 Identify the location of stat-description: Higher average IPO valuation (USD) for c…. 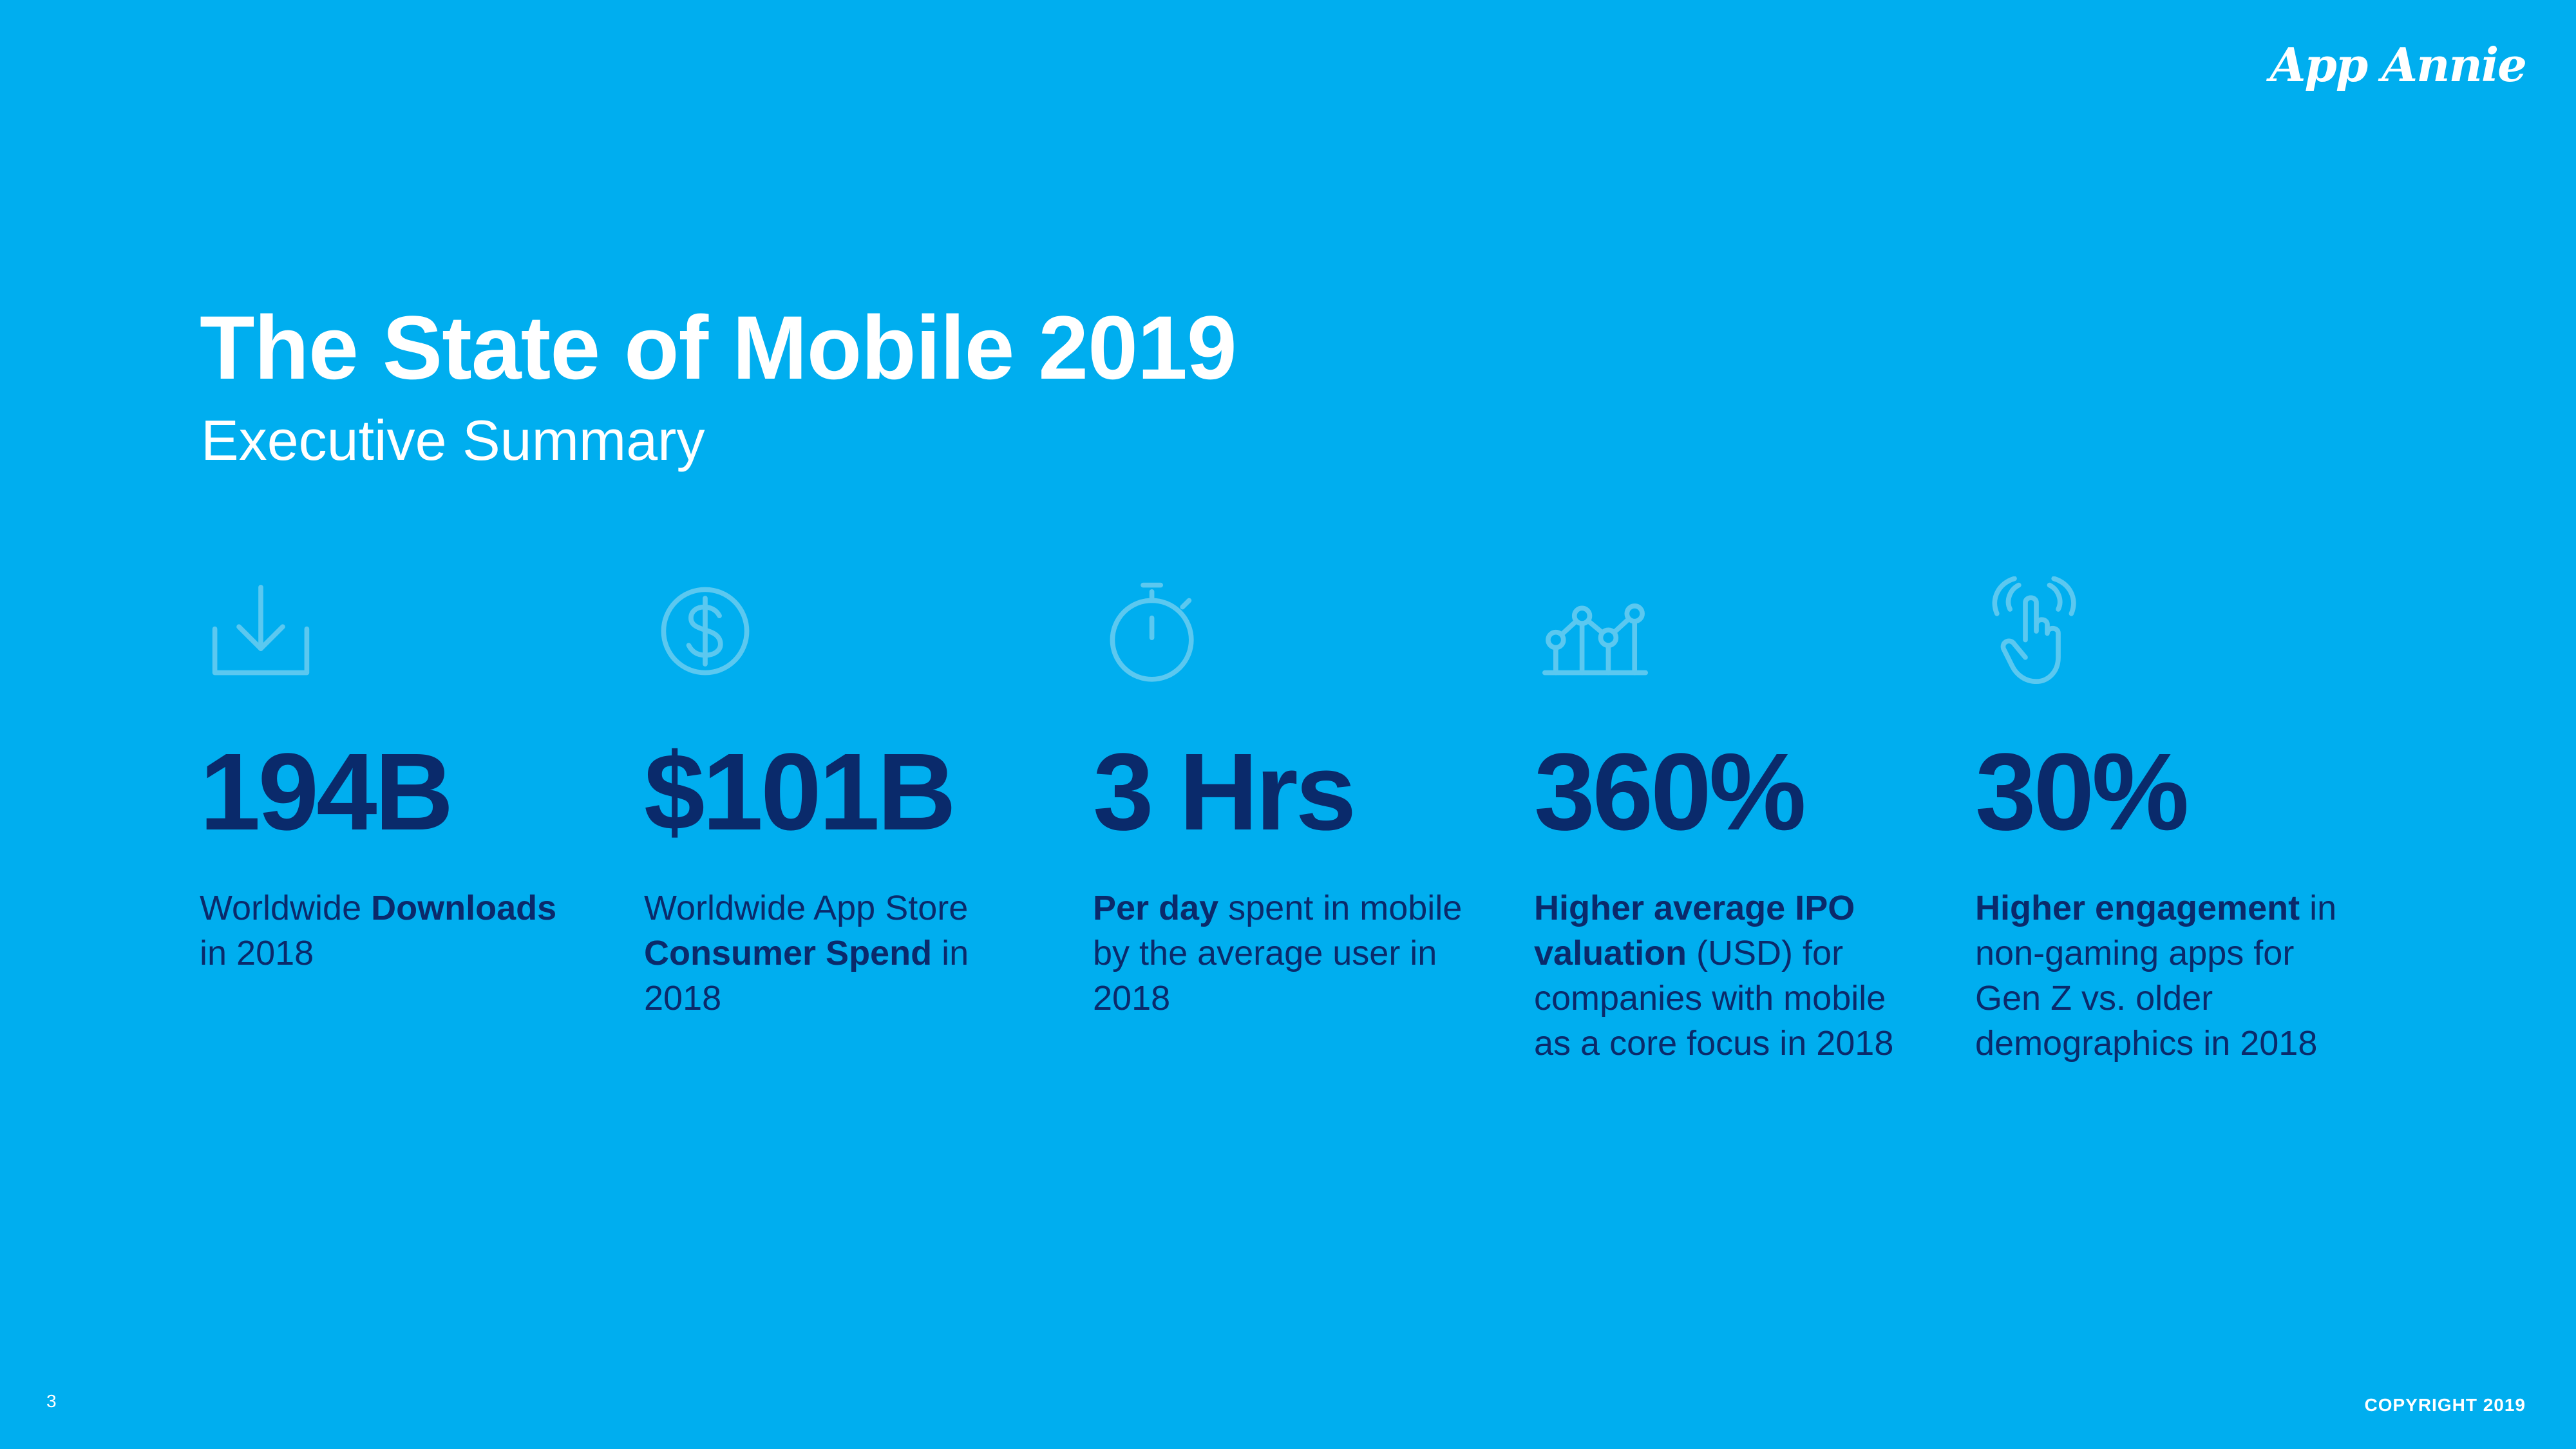
(1727, 976).